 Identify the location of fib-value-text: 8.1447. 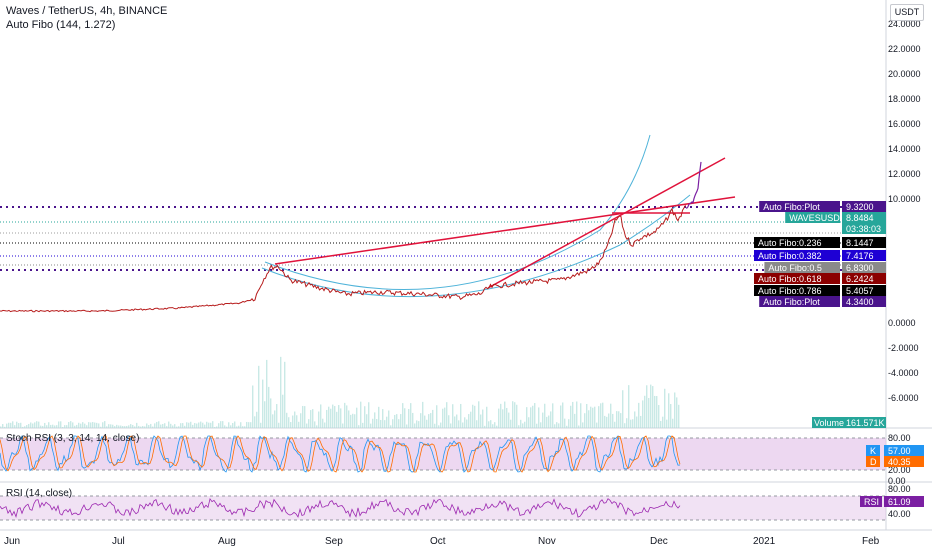
(860, 243).